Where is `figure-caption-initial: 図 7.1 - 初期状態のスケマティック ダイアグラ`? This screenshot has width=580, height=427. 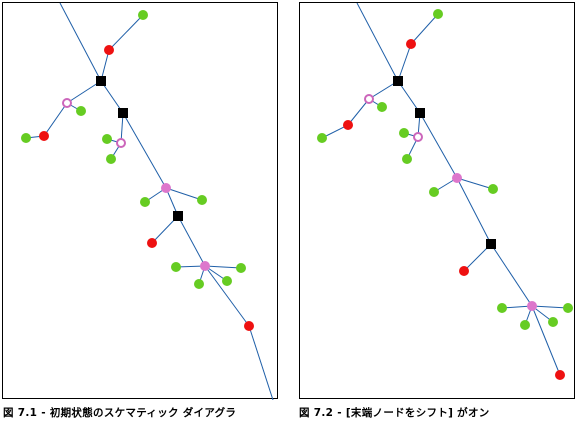
figure-caption-initial: 図 7.1 - 初期状態のスケマティック ダイアグラ is located at coordinates (120, 413).